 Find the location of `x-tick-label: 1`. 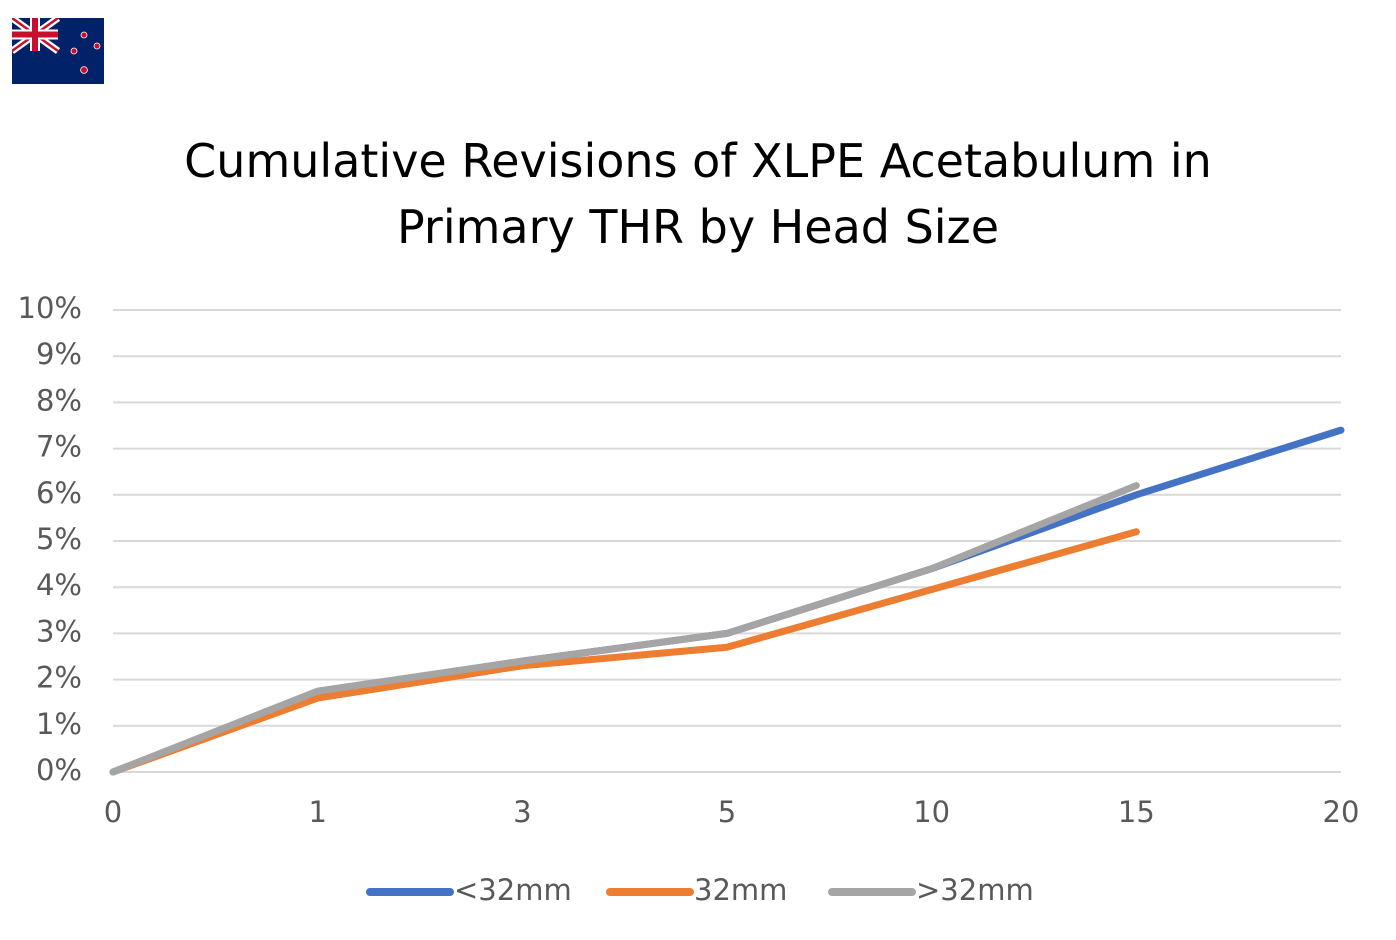

x-tick-label: 1 is located at coordinates (317, 812).